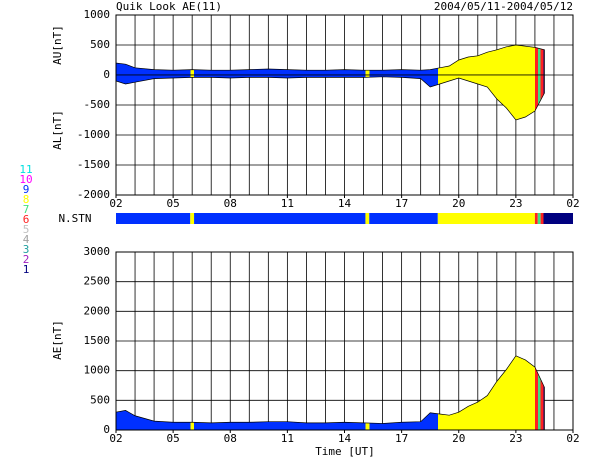 The width and height of the screenshot is (590, 460). What do you see at coordinates (93, 134) in the screenshot?
I see `y-tick-label: -1000` at bounding box center [93, 134].